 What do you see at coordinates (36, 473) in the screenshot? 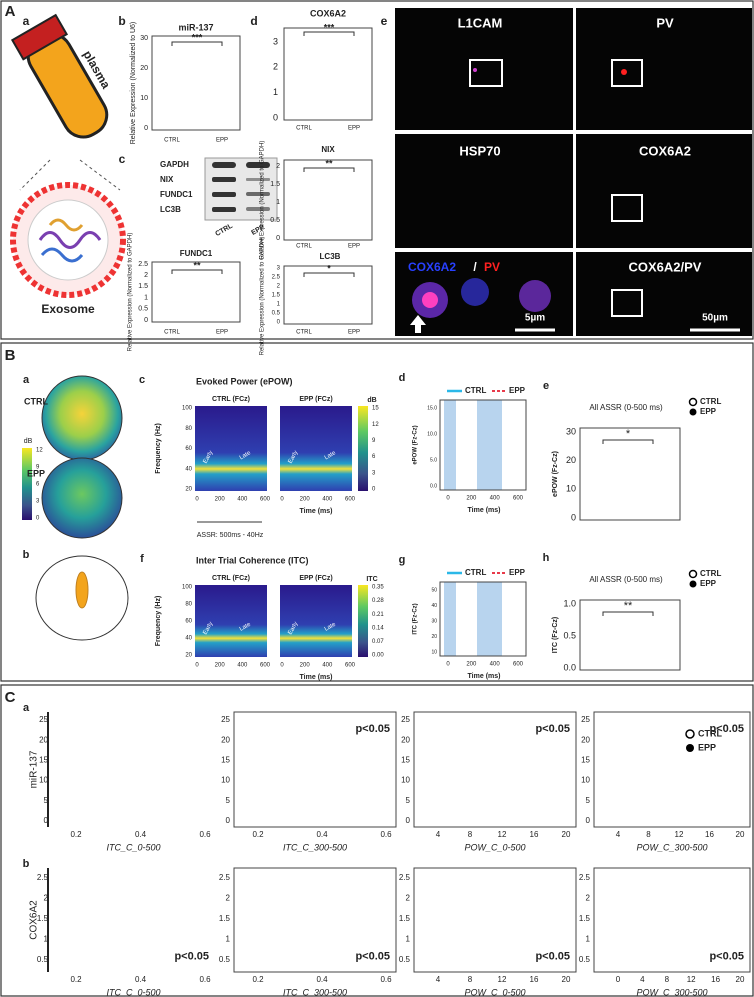
I see `group-label: EPP` at bounding box center [36, 473].